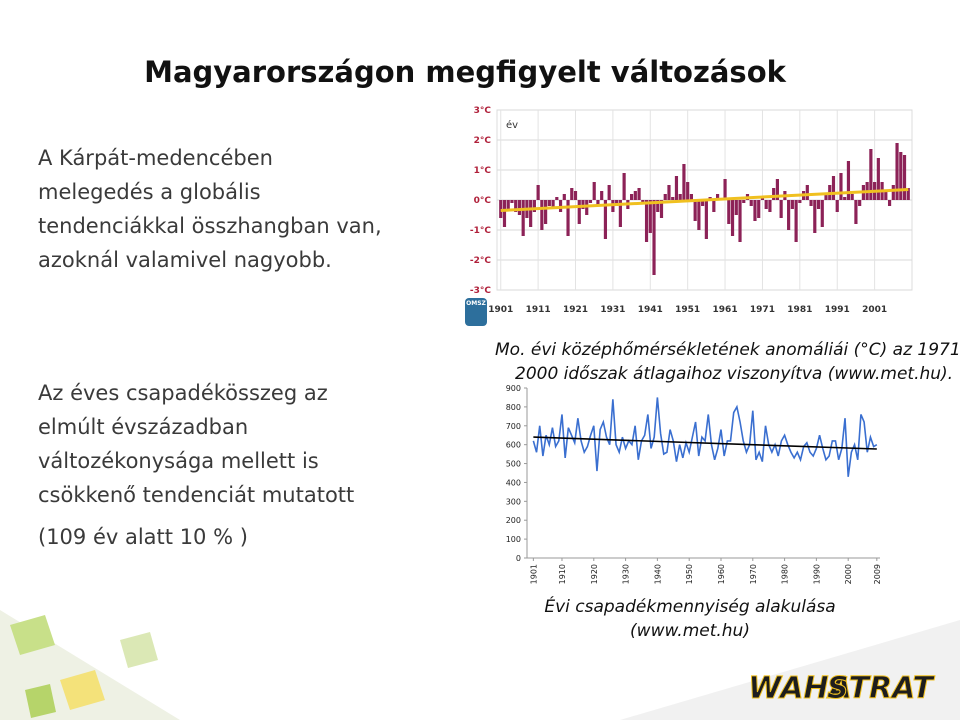 The image size is (960, 720). I want to click on y-tick-label: -1°C, so click(480, 231).